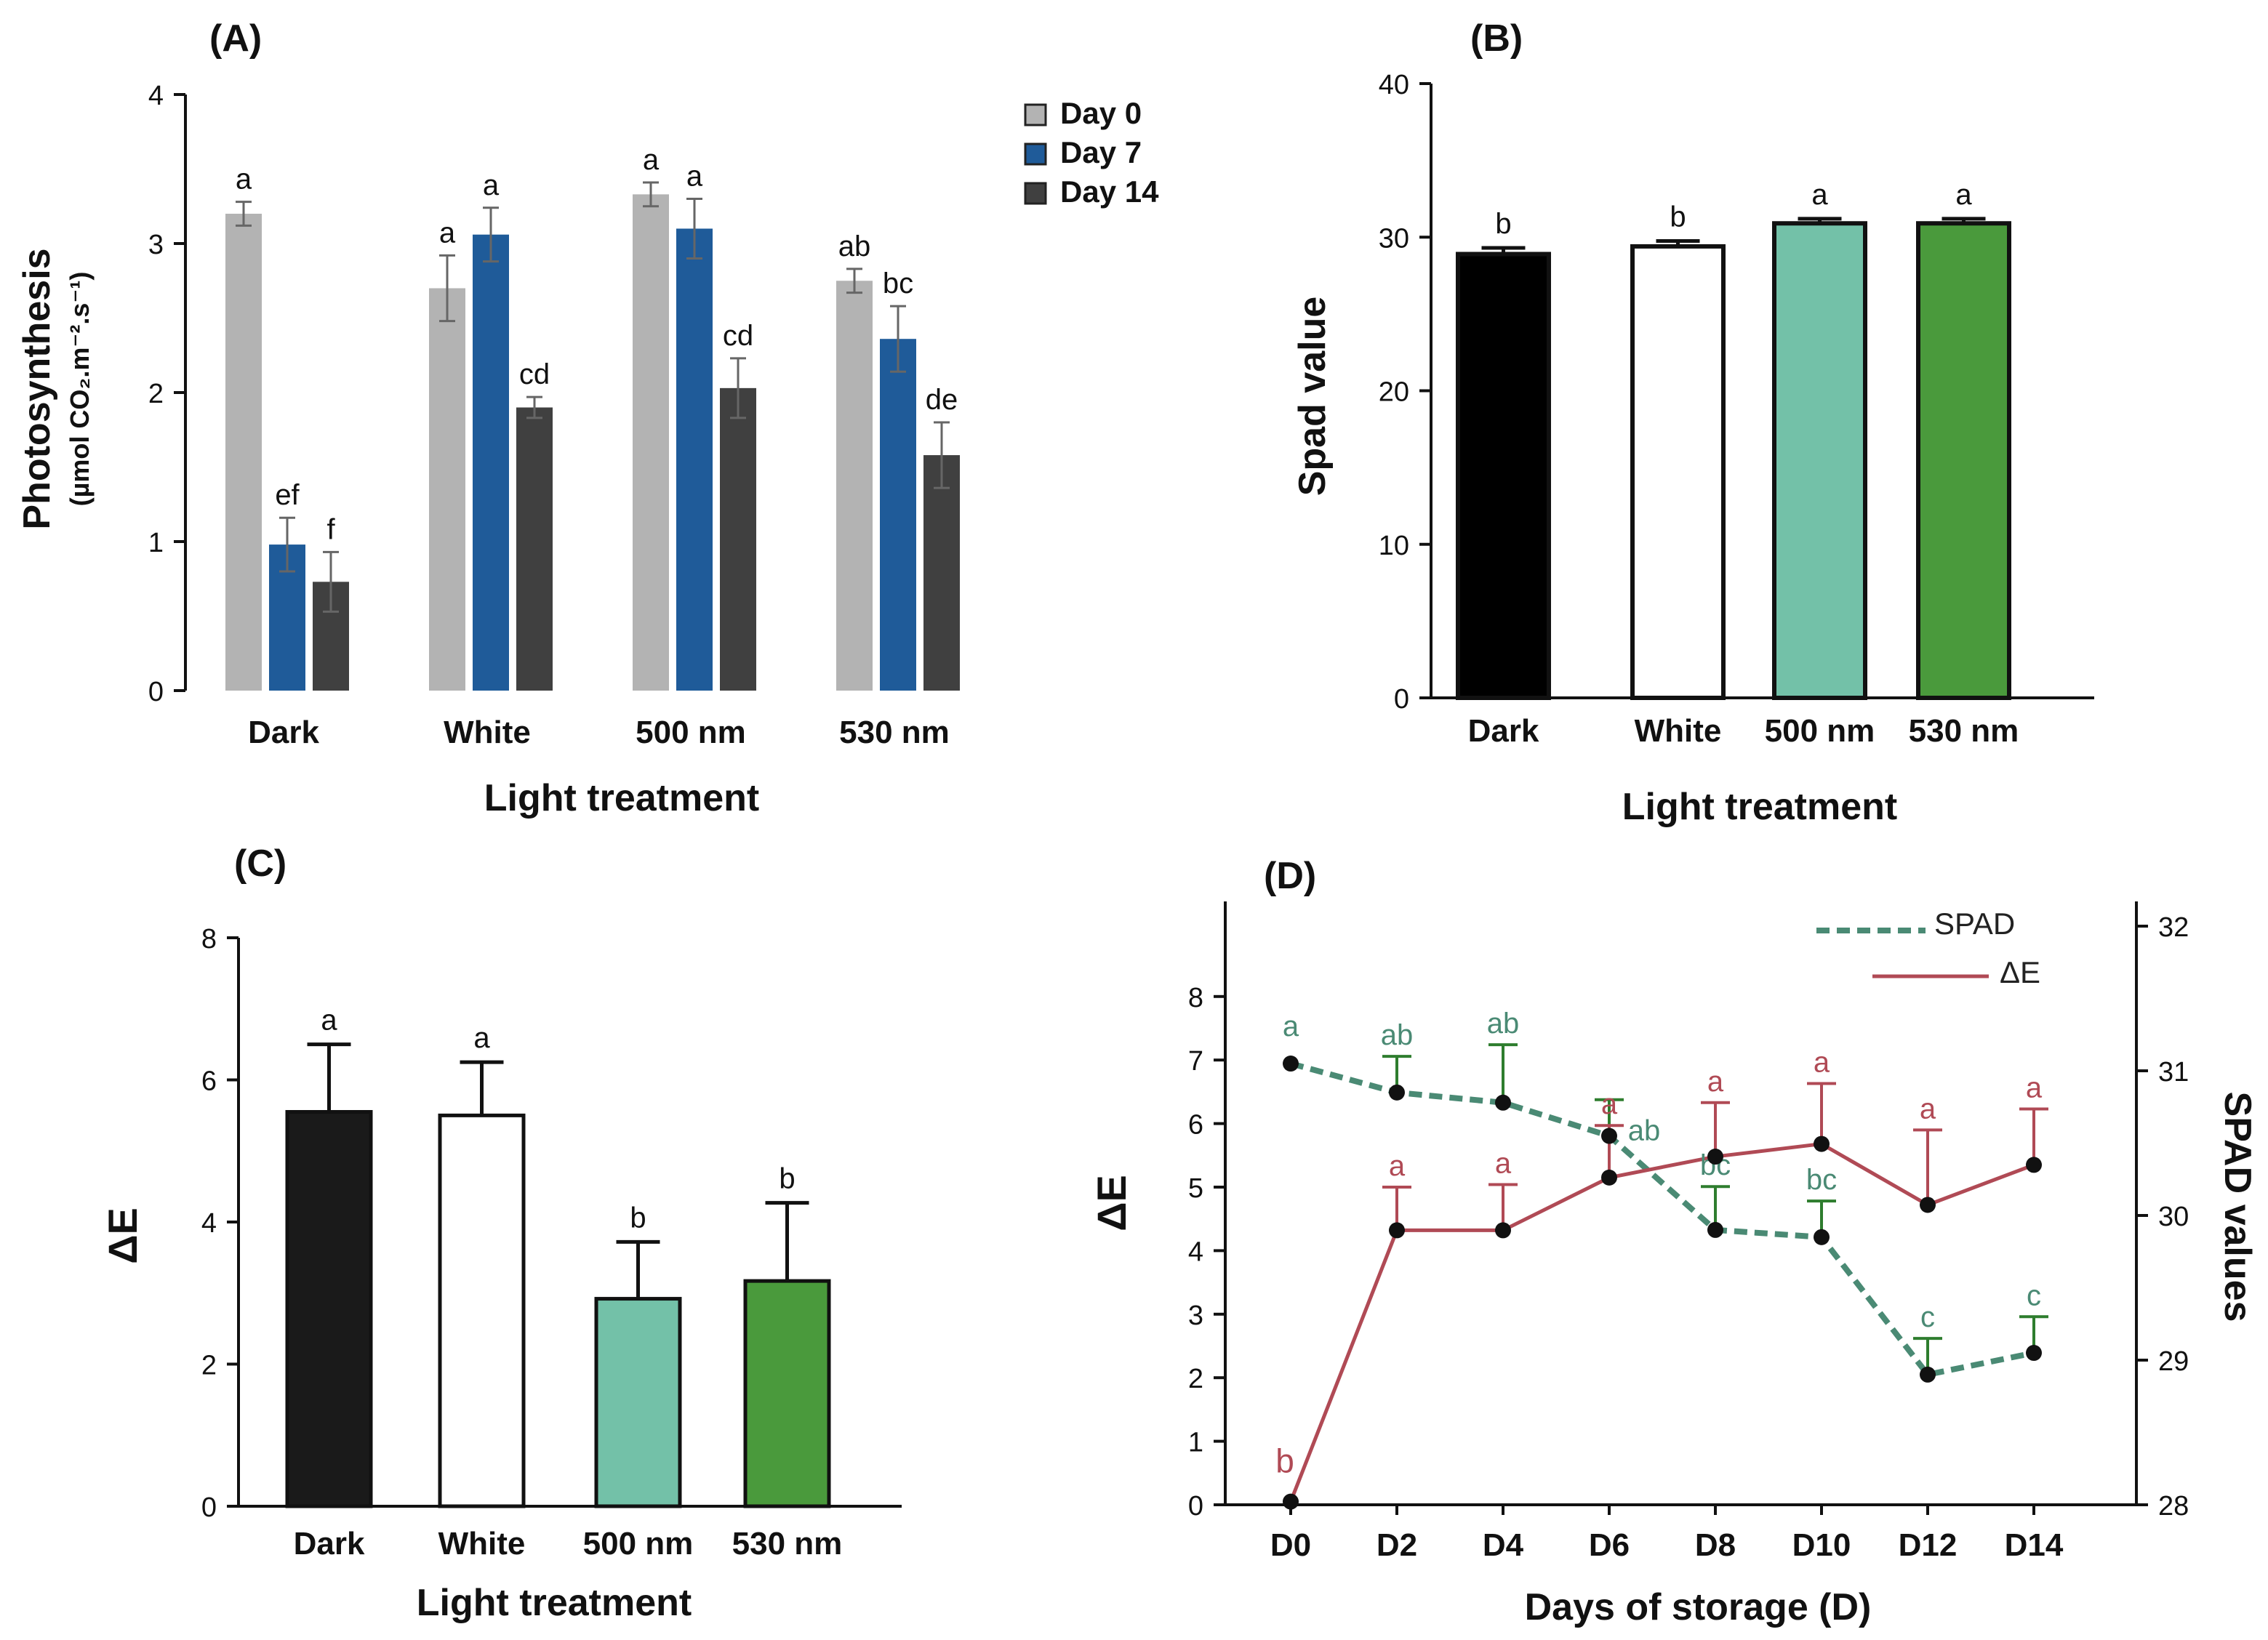 The width and height of the screenshot is (2268, 1640). Describe the element at coordinates (482, 1543) in the screenshot. I see `panel-c-category-label: White` at that location.